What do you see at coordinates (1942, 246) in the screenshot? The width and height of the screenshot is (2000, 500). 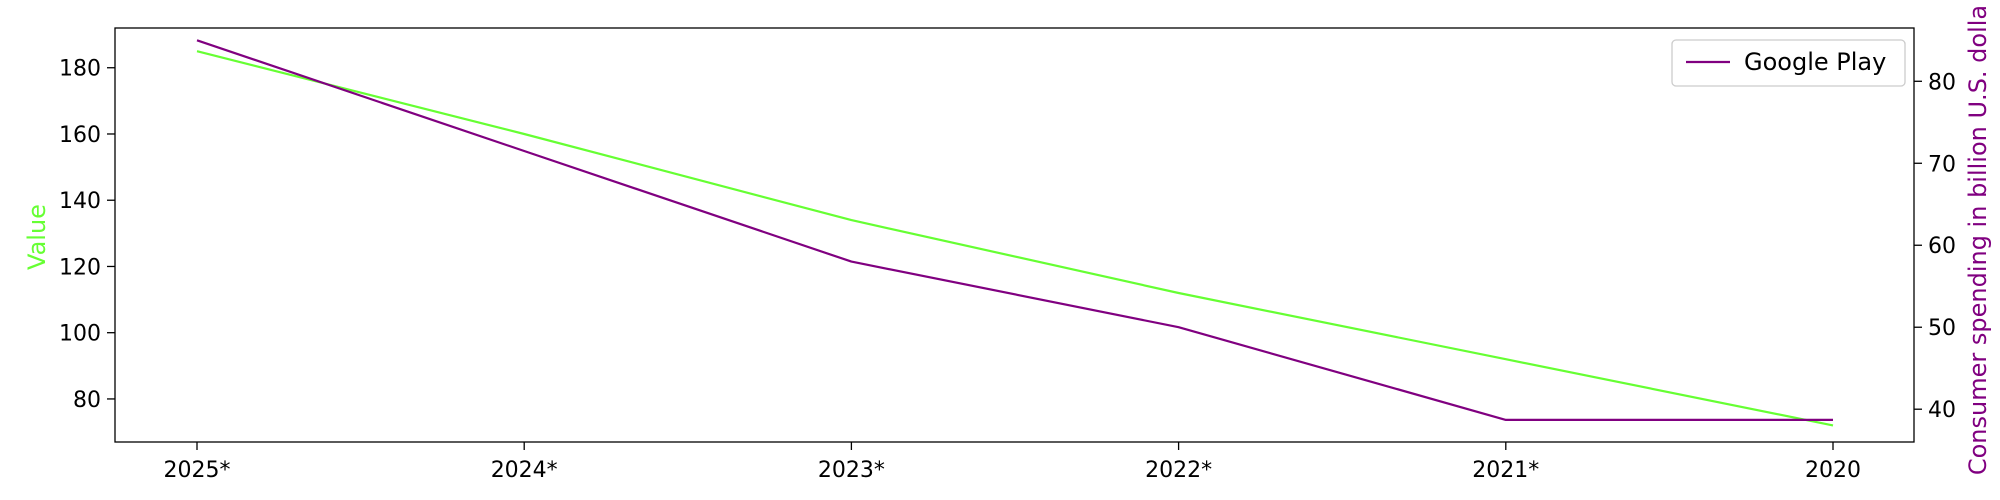 I see `right-y-tick-label: 60` at bounding box center [1942, 246].